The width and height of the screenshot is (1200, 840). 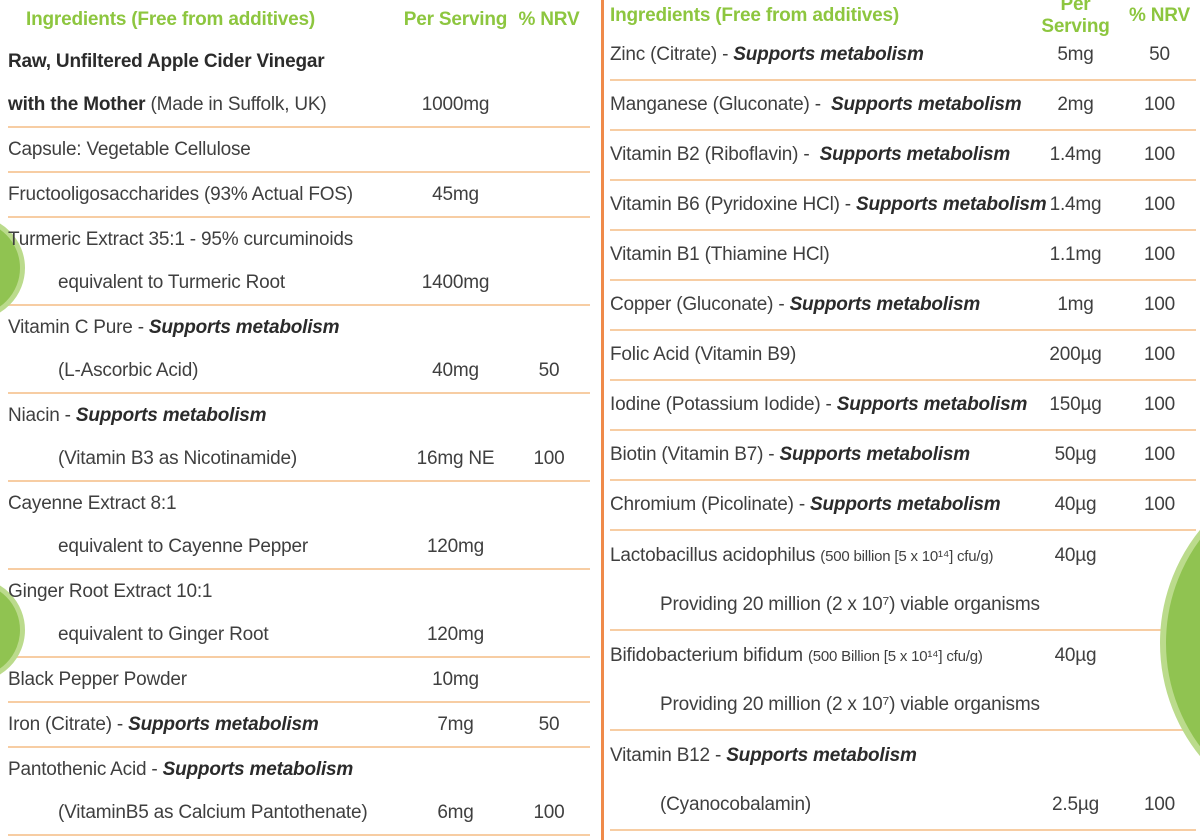 I want to click on per-serving-value: 10mg, so click(x=455, y=679).